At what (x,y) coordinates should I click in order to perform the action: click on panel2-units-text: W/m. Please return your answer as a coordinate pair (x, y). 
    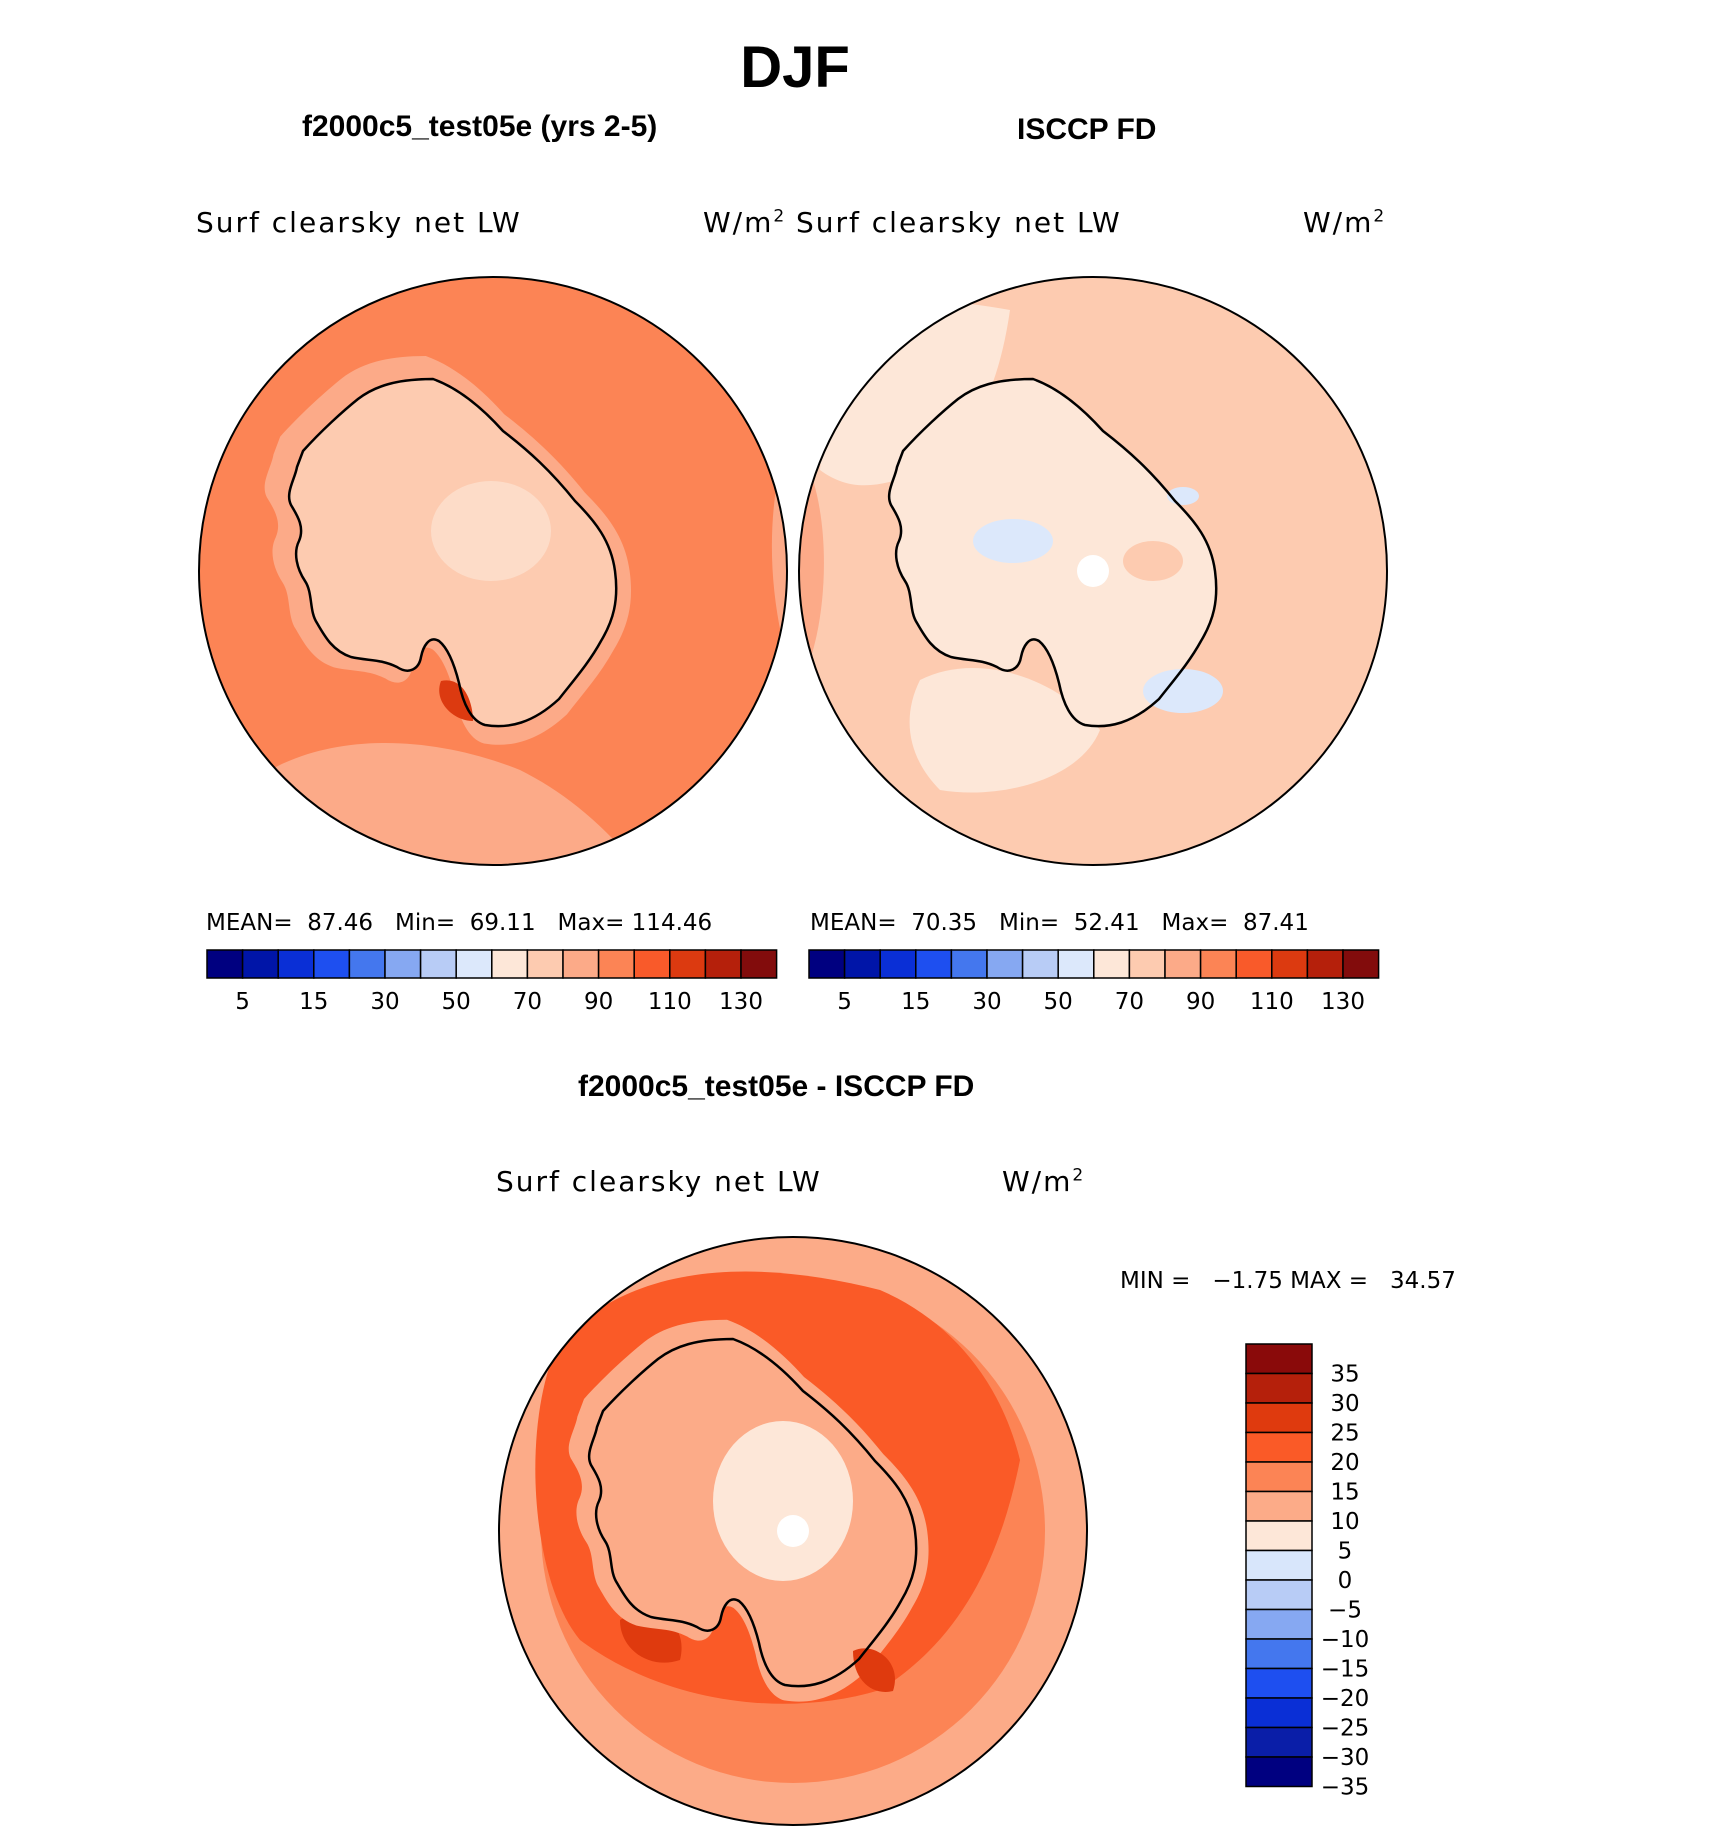
    Looking at the image, I should click on (1338, 222).